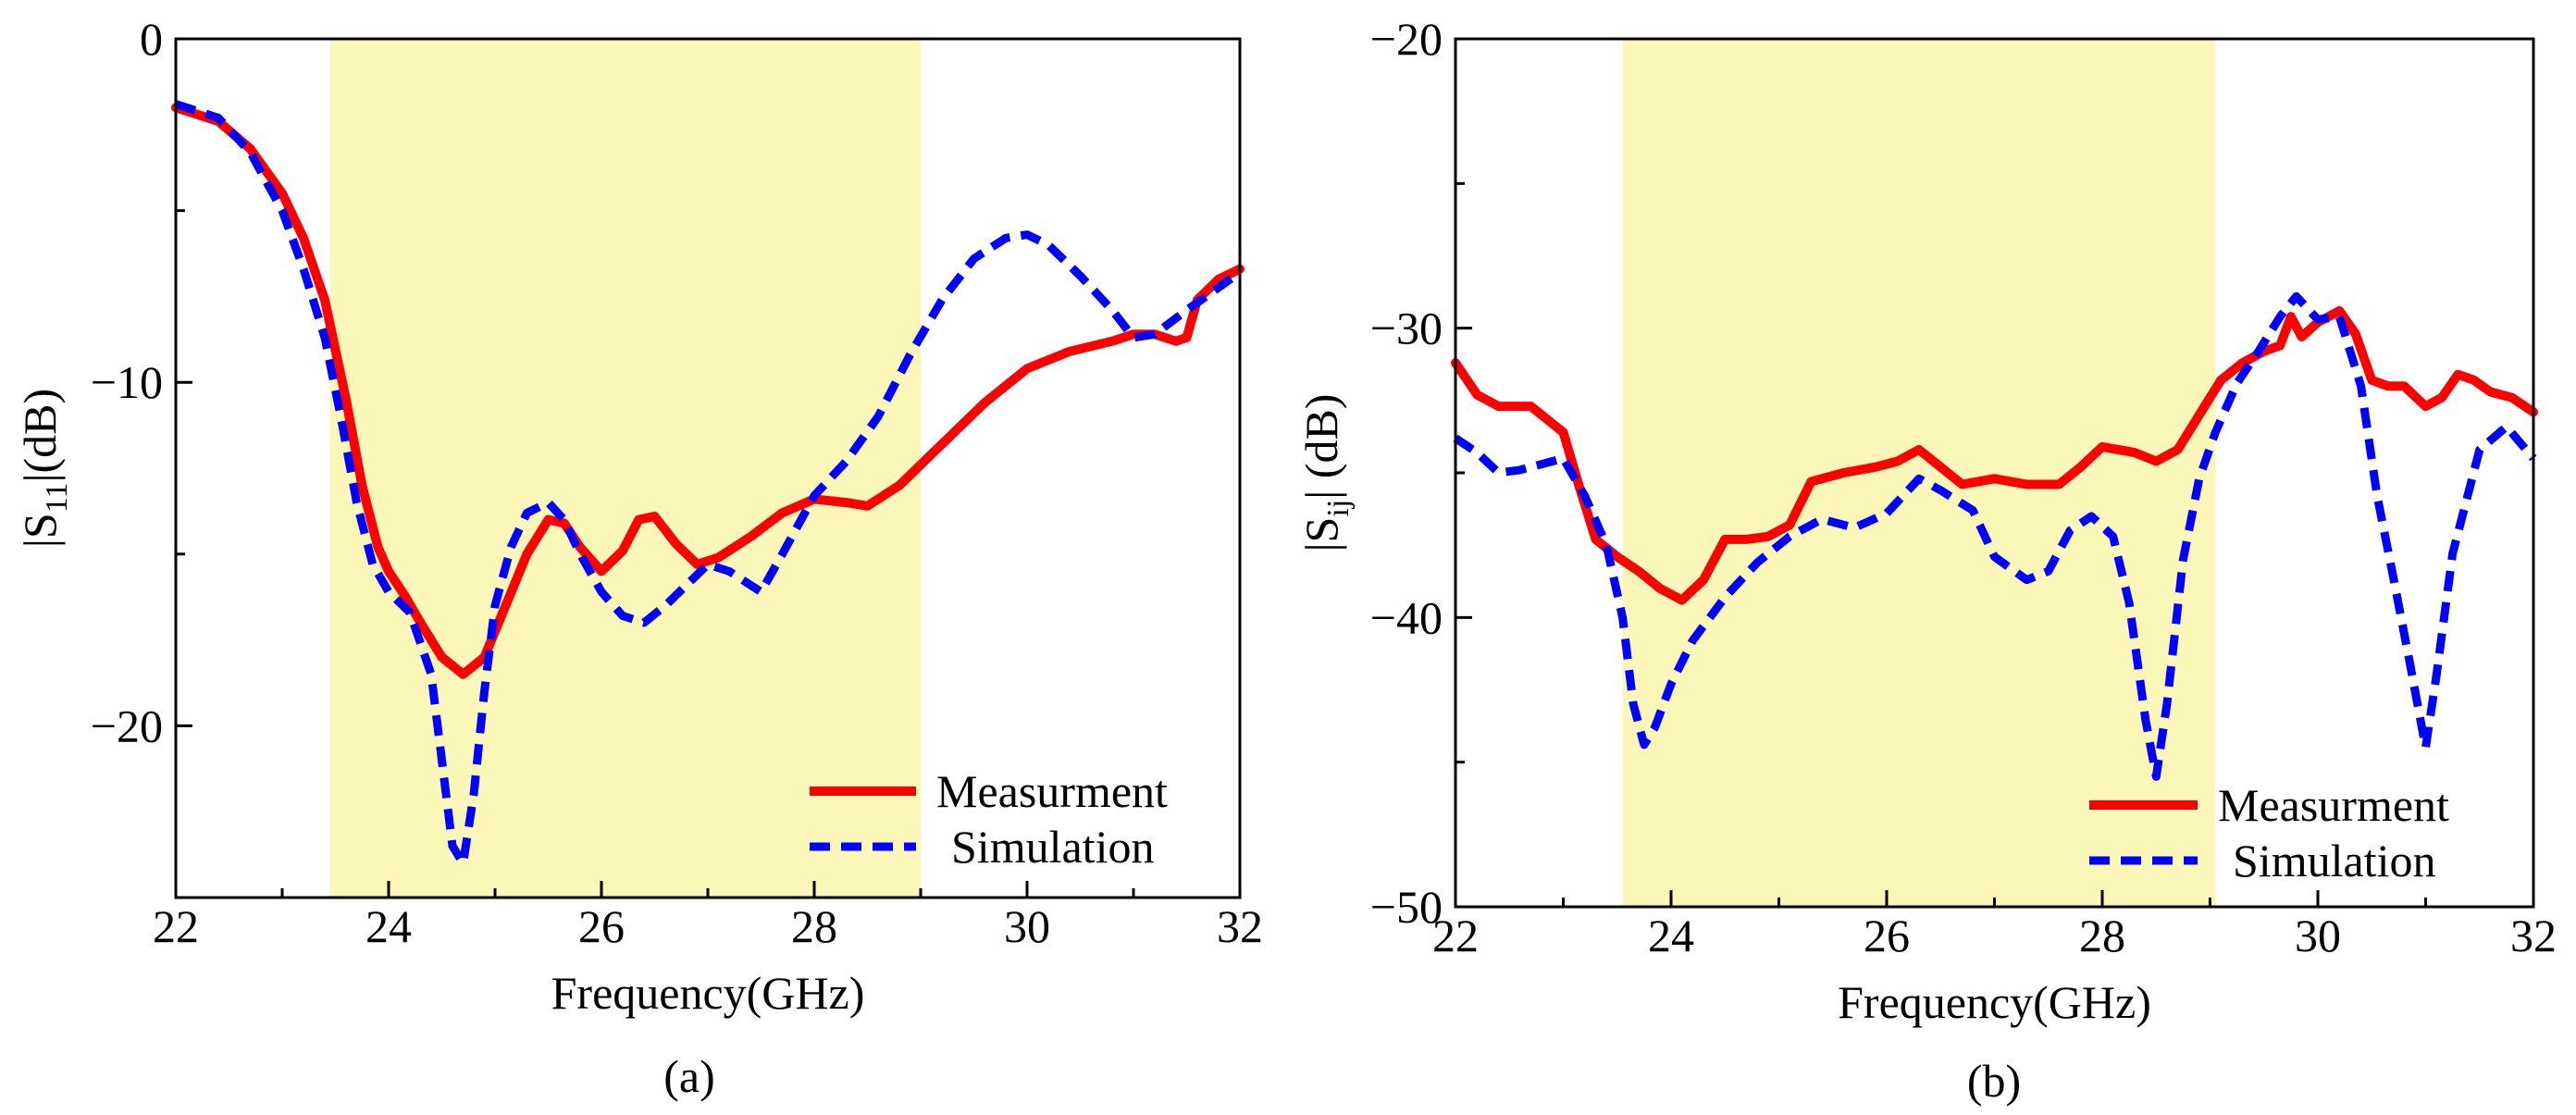  Describe the element at coordinates (127, 725) in the screenshot. I see `y-tick-label-a--20: −20` at that location.